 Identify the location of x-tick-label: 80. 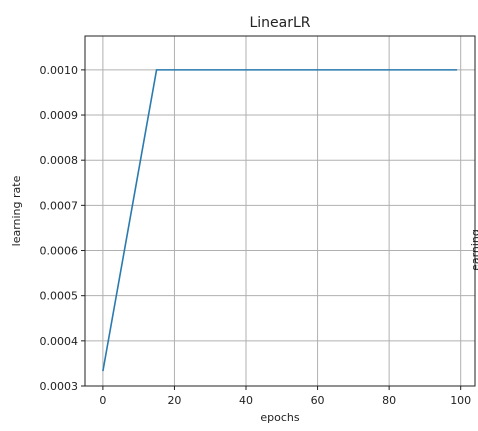
(389, 400).